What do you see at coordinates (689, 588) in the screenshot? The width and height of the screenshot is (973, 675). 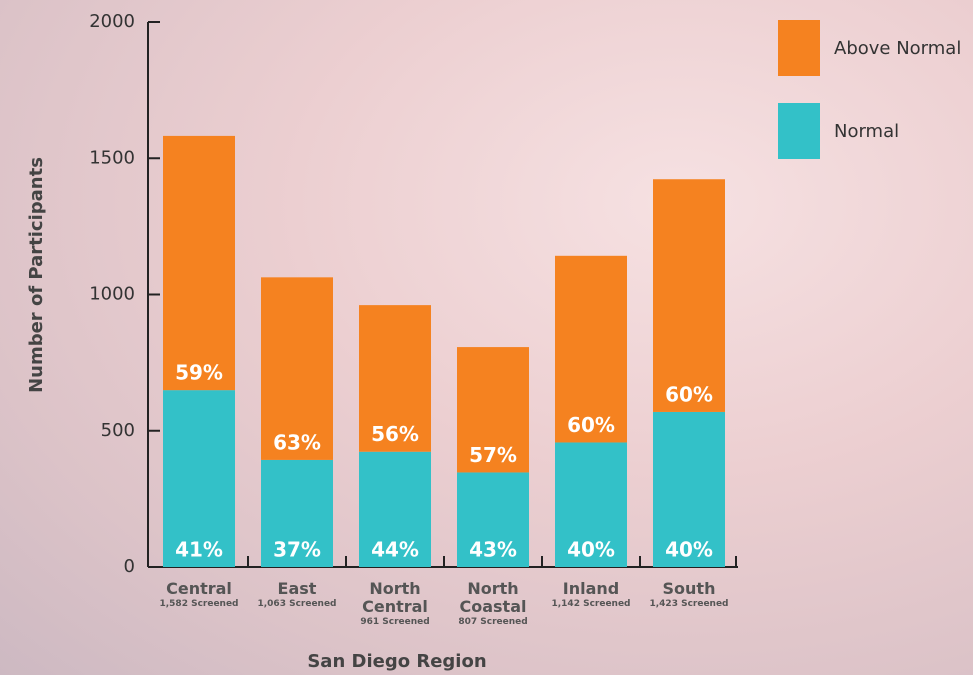 I see `x-tick-label: South` at bounding box center [689, 588].